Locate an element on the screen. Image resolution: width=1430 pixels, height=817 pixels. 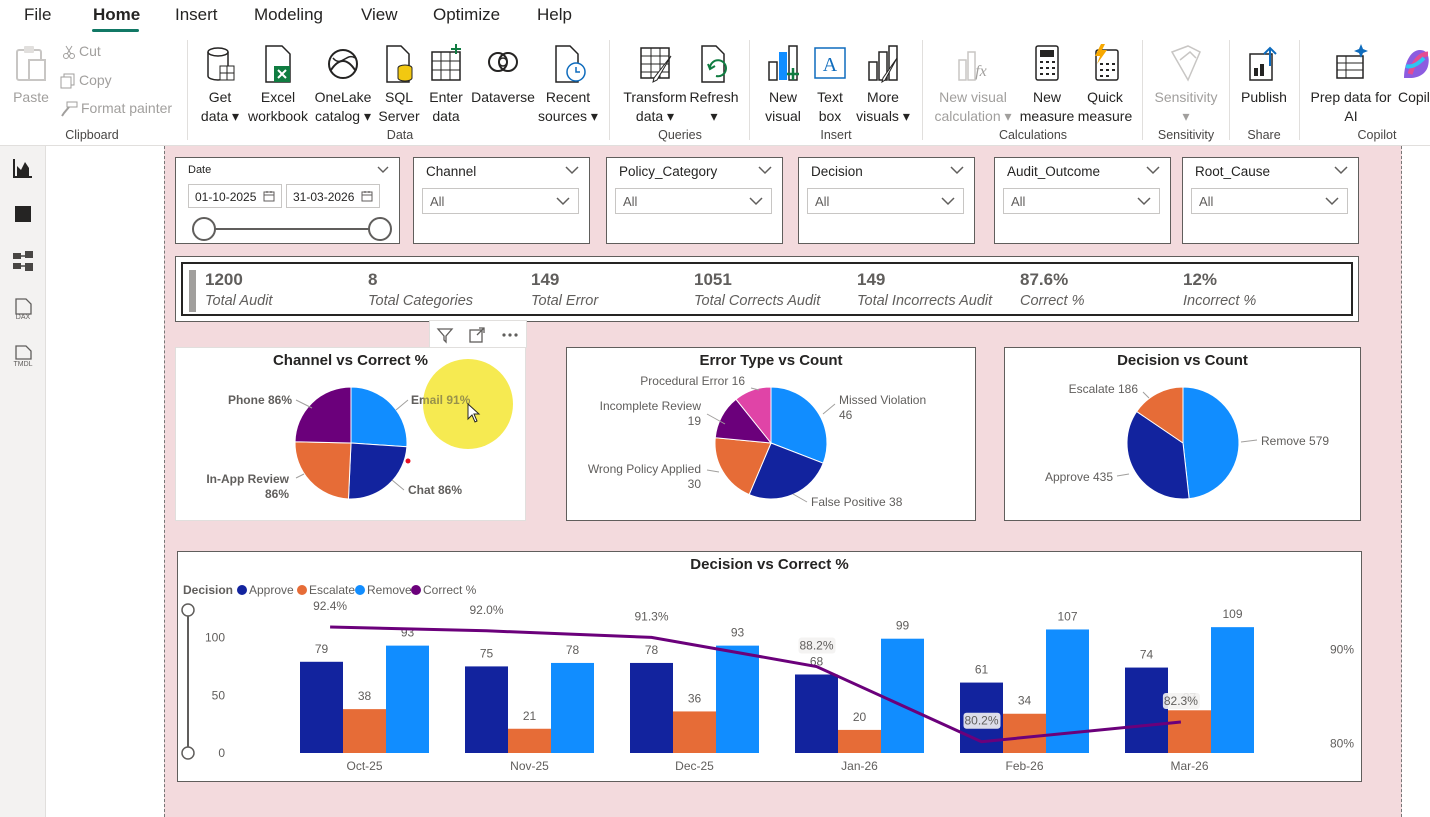
pie-data-label: Wrong Policy Applied is located at coordinates (644, 469).